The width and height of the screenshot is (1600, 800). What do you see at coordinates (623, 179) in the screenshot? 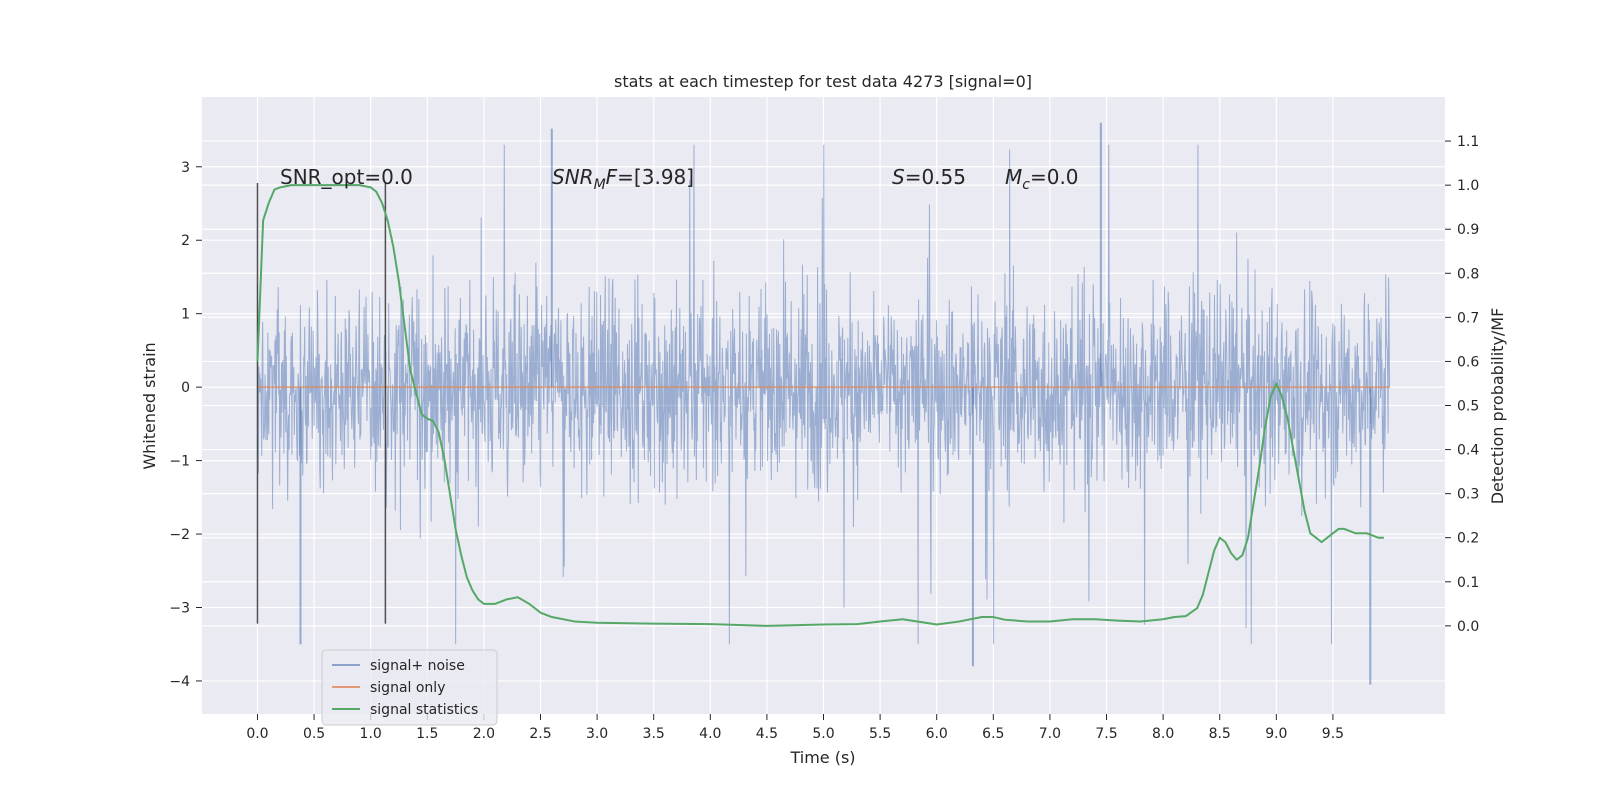
I see `annotation: SNRMF=[3.98]` at bounding box center [623, 179].